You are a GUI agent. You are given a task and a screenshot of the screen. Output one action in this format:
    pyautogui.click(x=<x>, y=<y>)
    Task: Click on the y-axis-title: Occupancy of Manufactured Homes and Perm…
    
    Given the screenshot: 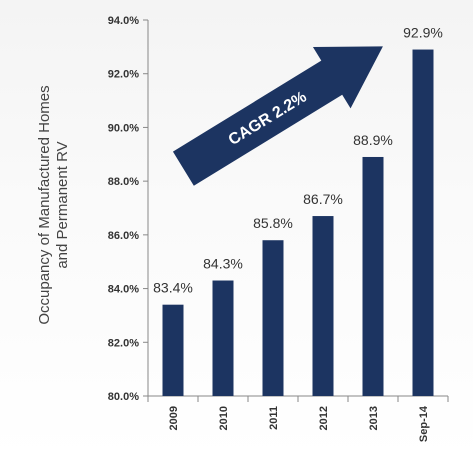 What is the action you would take?
    pyautogui.click(x=53, y=204)
    